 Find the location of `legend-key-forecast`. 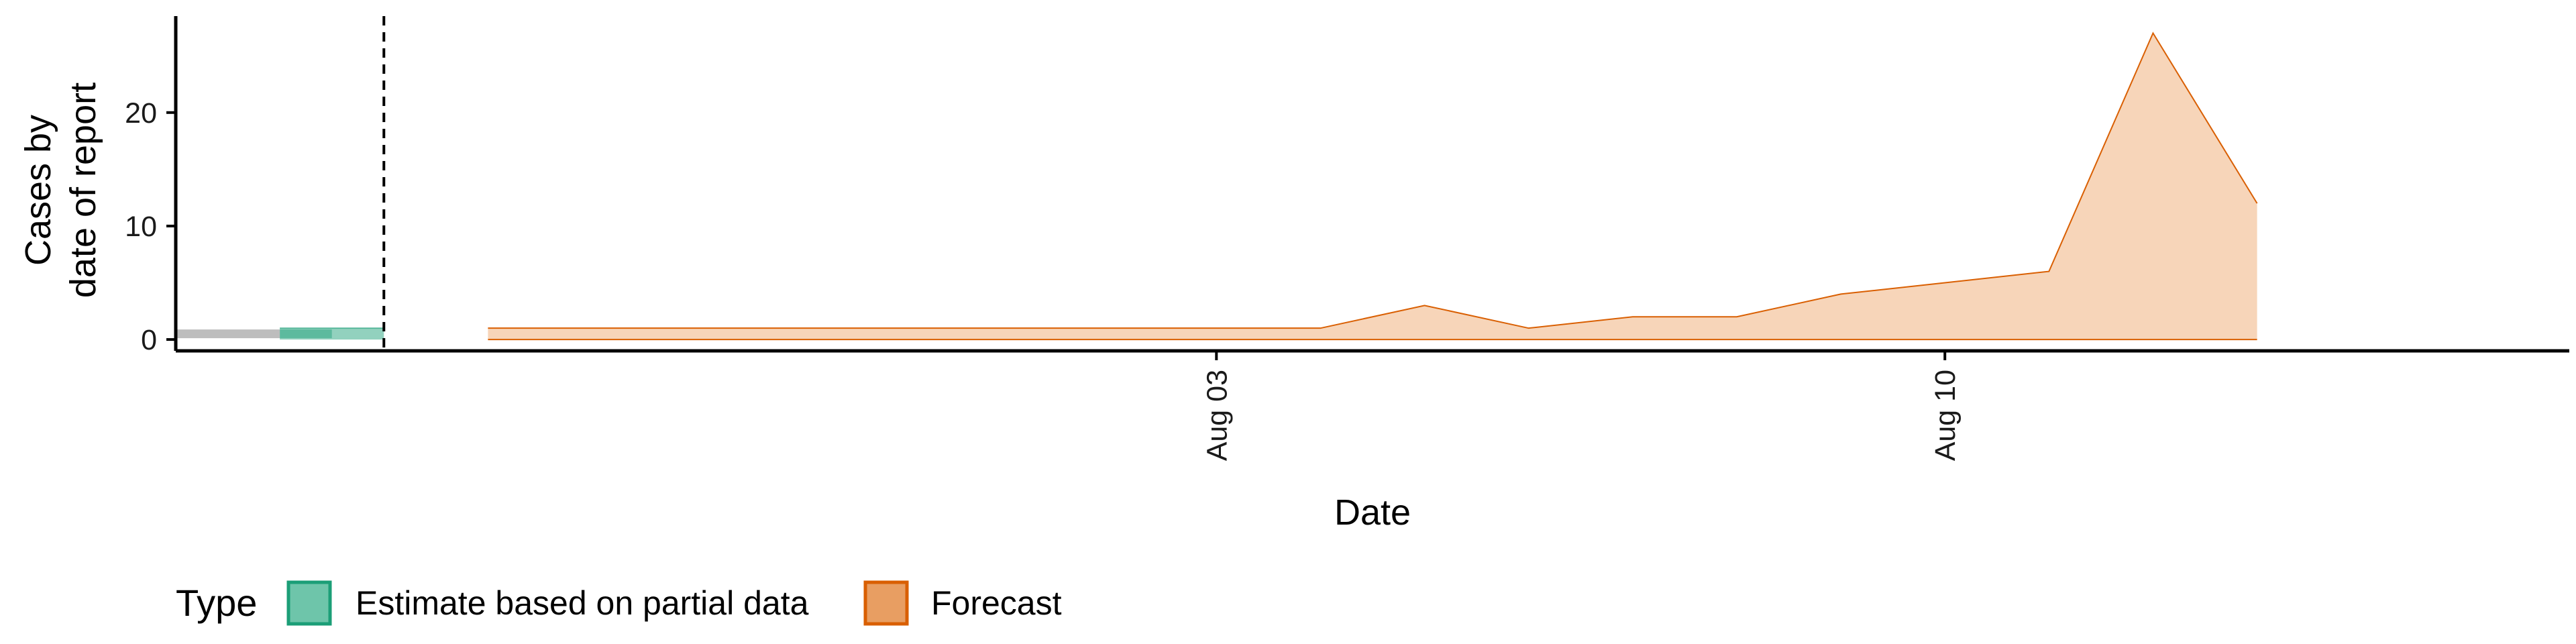

legend-key-forecast is located at coordinates (886, 603).